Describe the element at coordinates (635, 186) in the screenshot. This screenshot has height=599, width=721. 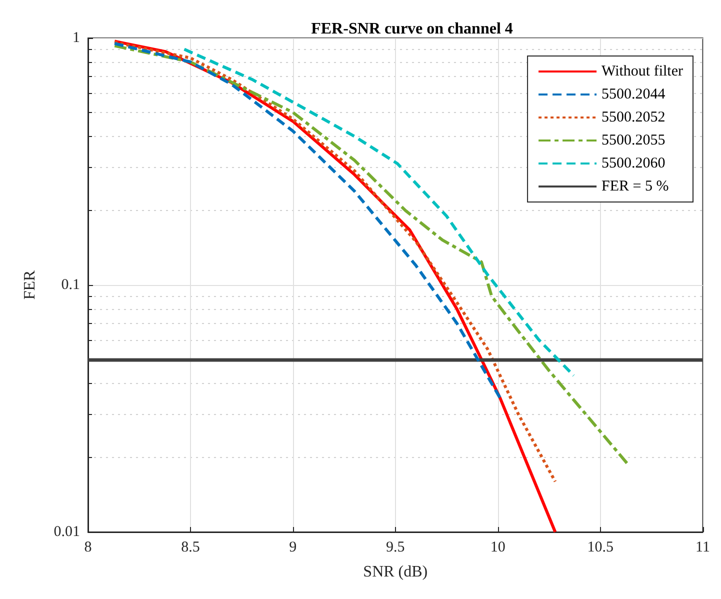
I see `legend-label: FER = 5 %` at that location.